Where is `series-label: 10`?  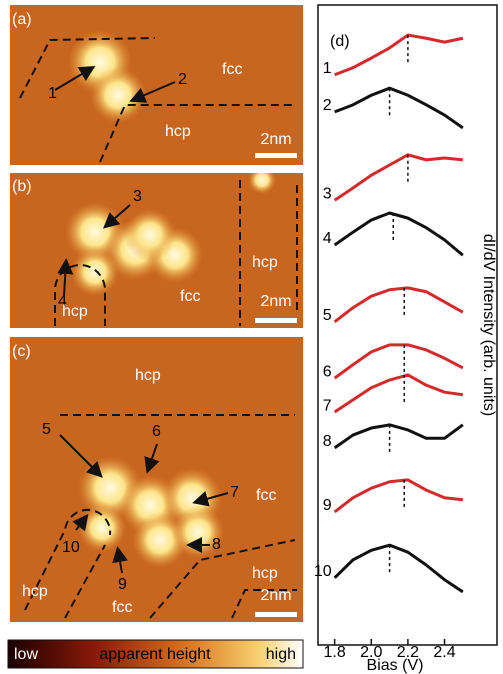 series-label: 10 is located at coordinates (323, 571).